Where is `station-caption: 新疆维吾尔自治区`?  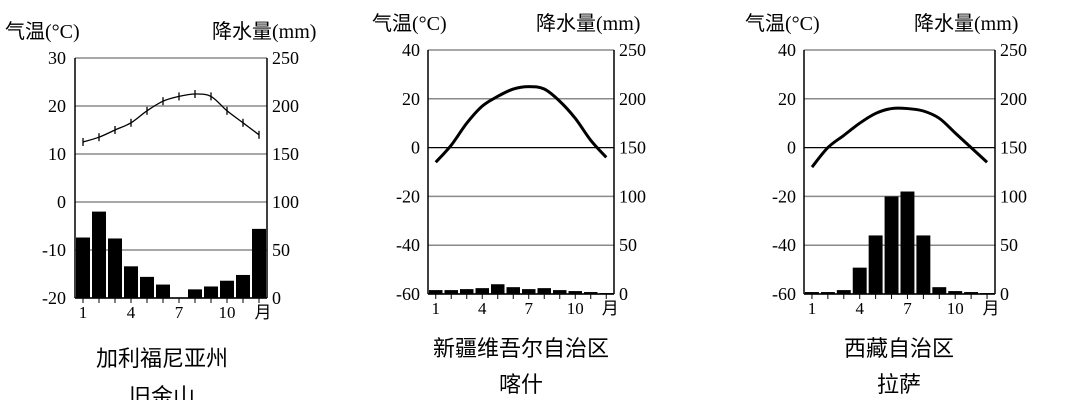
station-caption: 新疆维吾尔自治区 is located at coordinates (521, 348).